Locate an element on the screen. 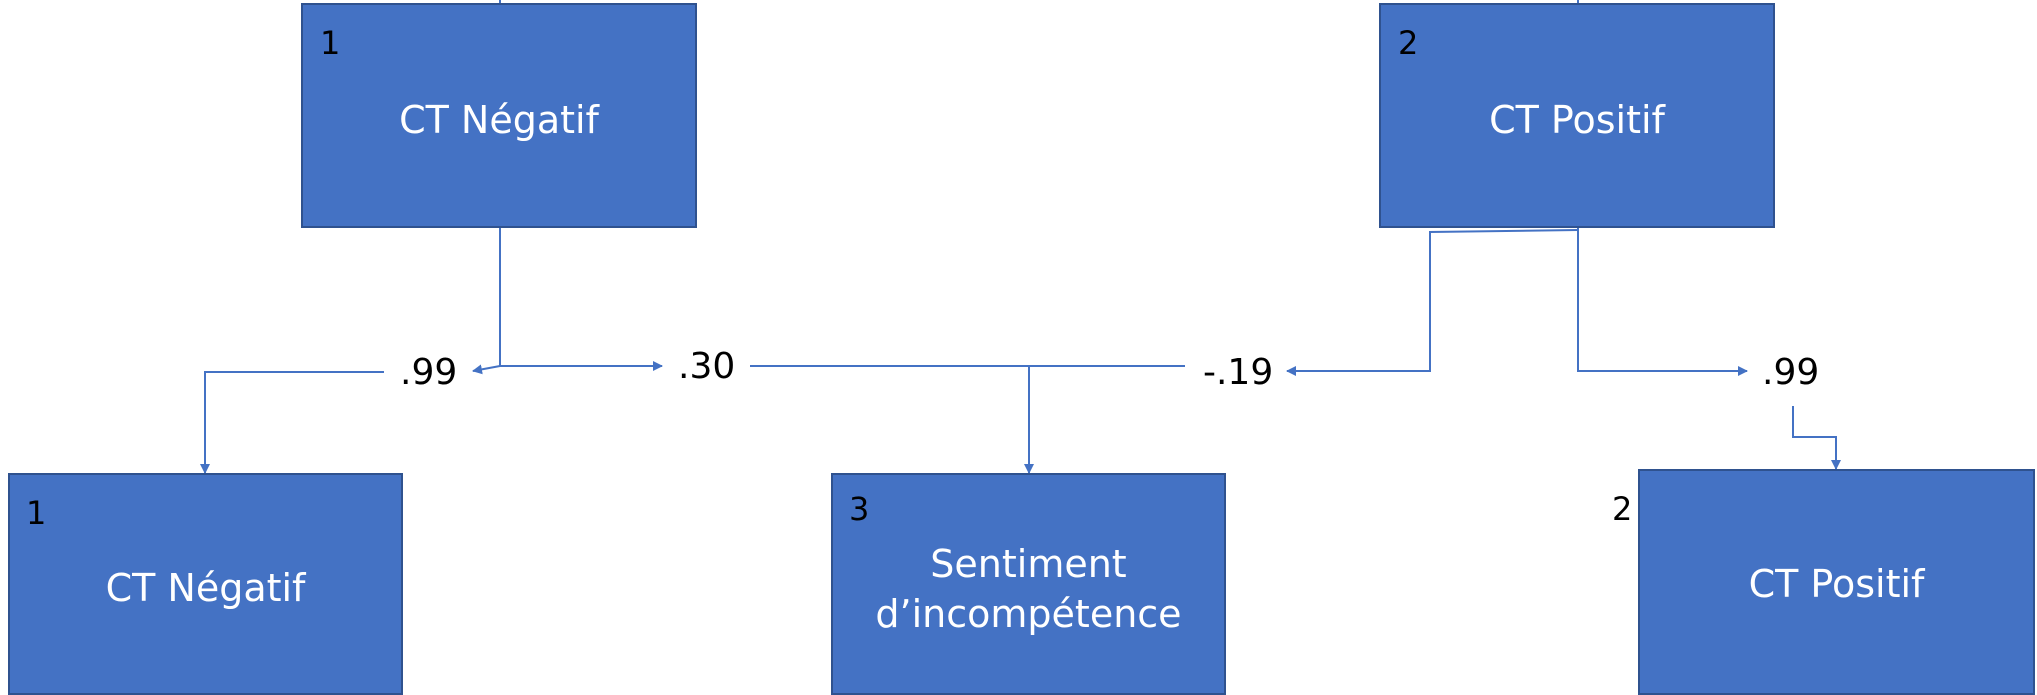 The width and height of the screenshot is (2037, 695). positif-to-sentiment-arrow is located at coordinates (1432, 302).